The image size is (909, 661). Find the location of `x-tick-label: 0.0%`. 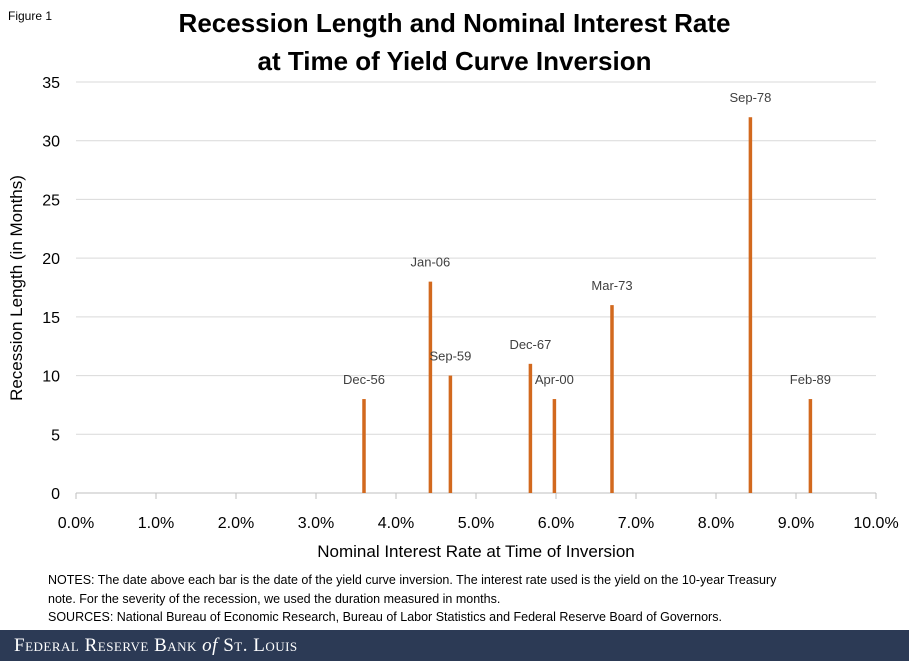

x-tick-label: 0.0% is located at coordinates (76, 523).